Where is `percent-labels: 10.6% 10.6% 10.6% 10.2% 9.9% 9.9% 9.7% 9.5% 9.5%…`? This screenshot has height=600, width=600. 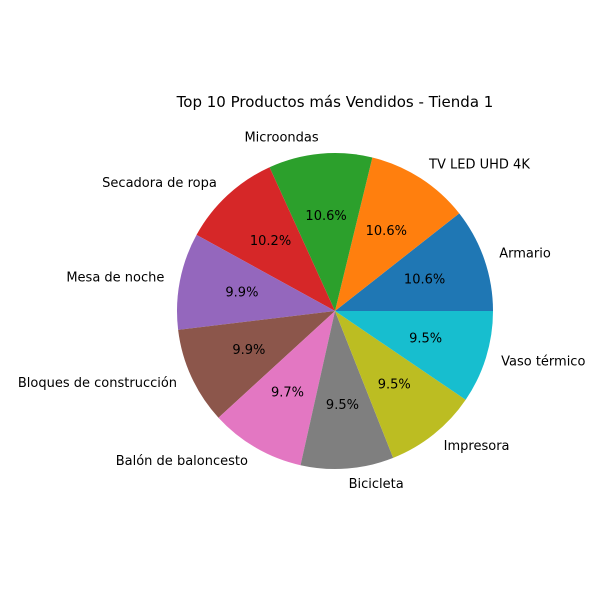 percent-labels: 10.6% 10.6% 10.6% 10.2% 9.9% 9.9% 9.7% 9.5% 9.5%… is located at coordinates (335, 311).